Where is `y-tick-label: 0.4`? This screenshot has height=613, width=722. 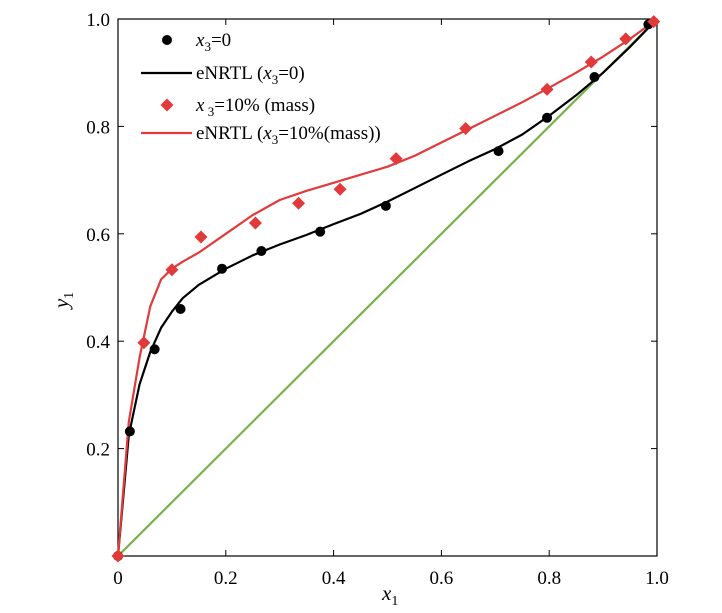 y-tick-label: 0.4 is located at coordinates (98, 342).